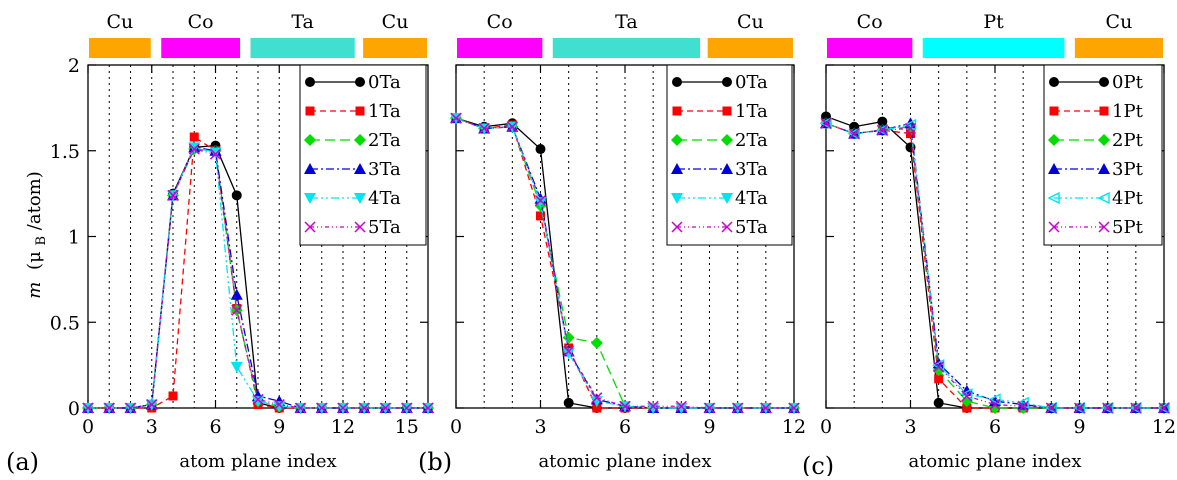  Describe the element at coordinates (363, 155) in the screenshot. I see `legend: 0Ta 1Ta 2Ta 3Ta 4Ta 5Ta` at that location.